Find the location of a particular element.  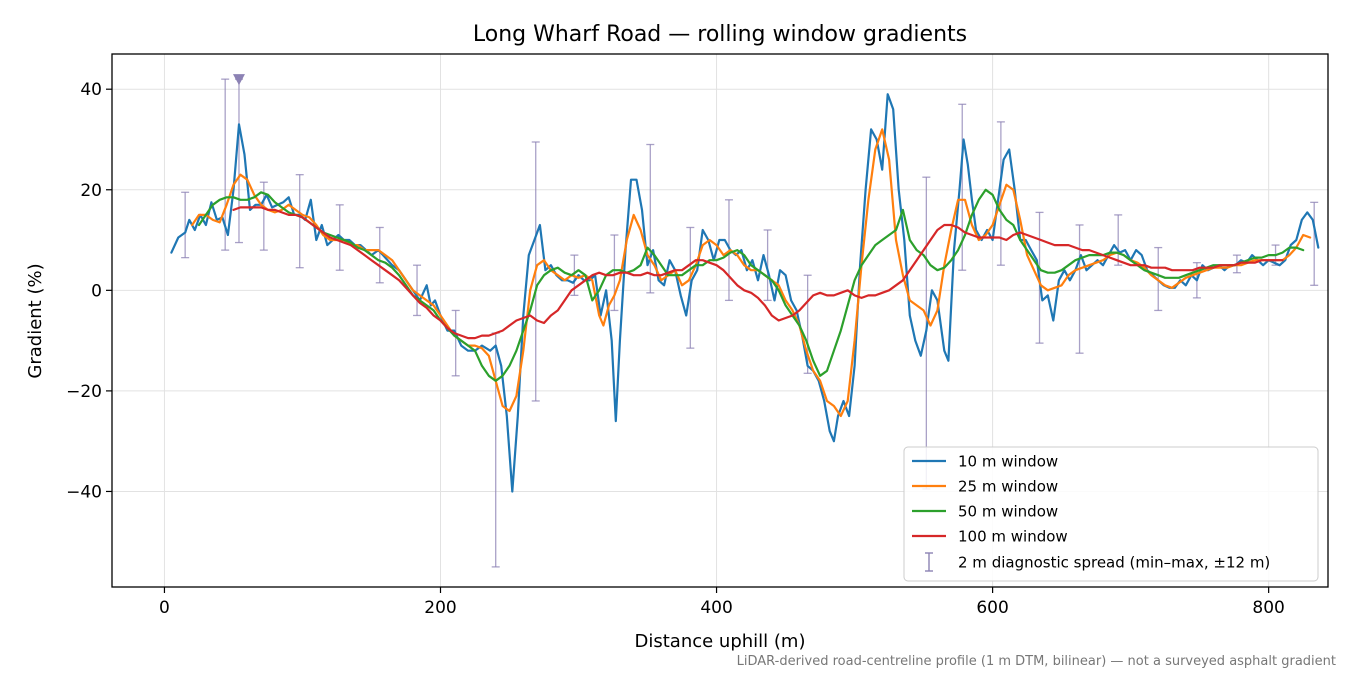

y-tick-label: 20 is located at coordinates (91, 191).